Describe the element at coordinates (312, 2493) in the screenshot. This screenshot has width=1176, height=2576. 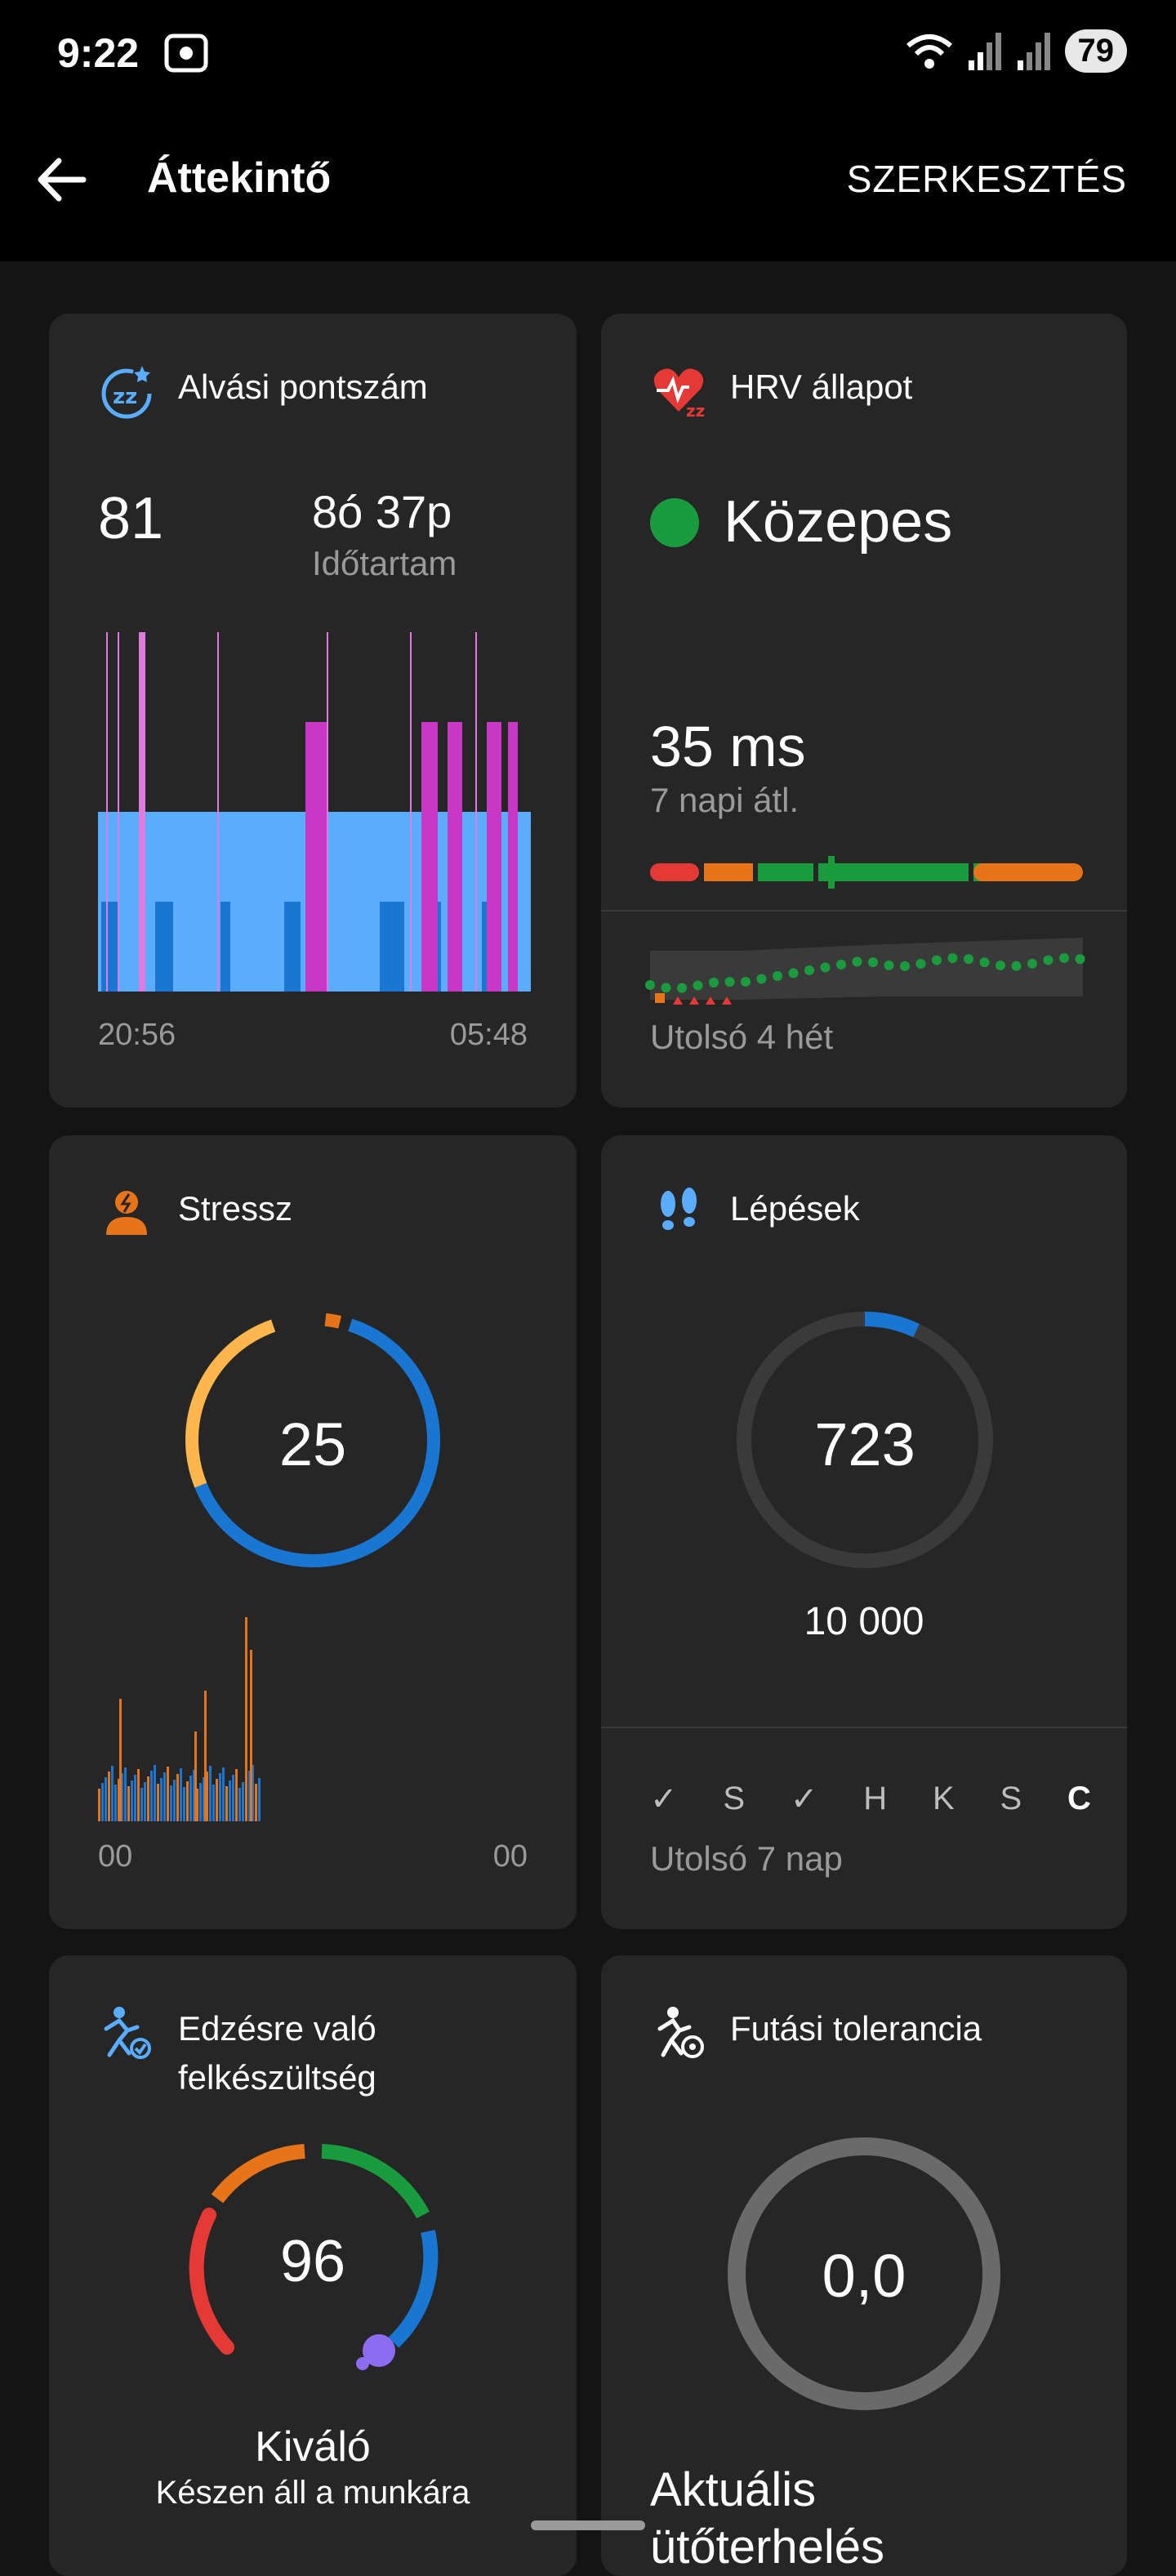
I see `readiness-subtitle: Készen áll a munkára` at that location.